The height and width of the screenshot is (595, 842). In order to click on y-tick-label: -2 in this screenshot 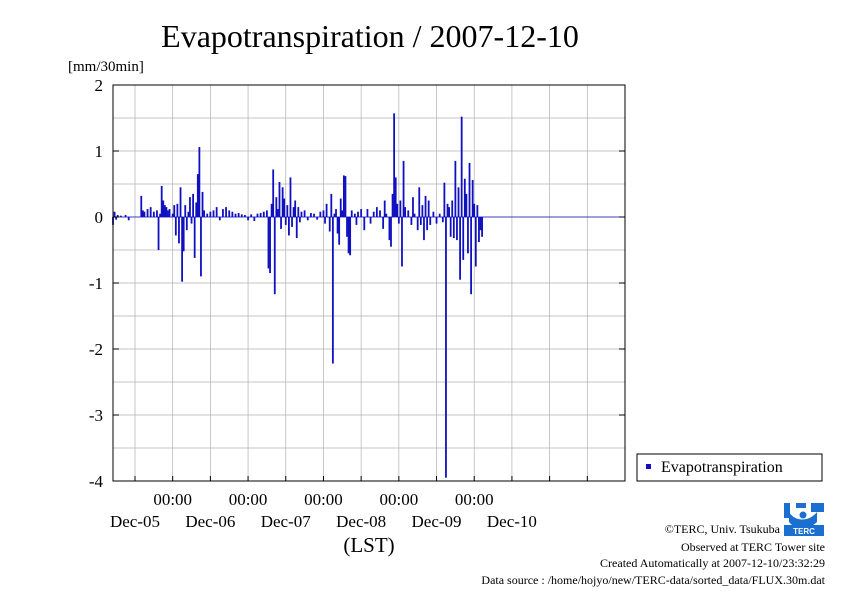, I will do `click(96, 349)`.